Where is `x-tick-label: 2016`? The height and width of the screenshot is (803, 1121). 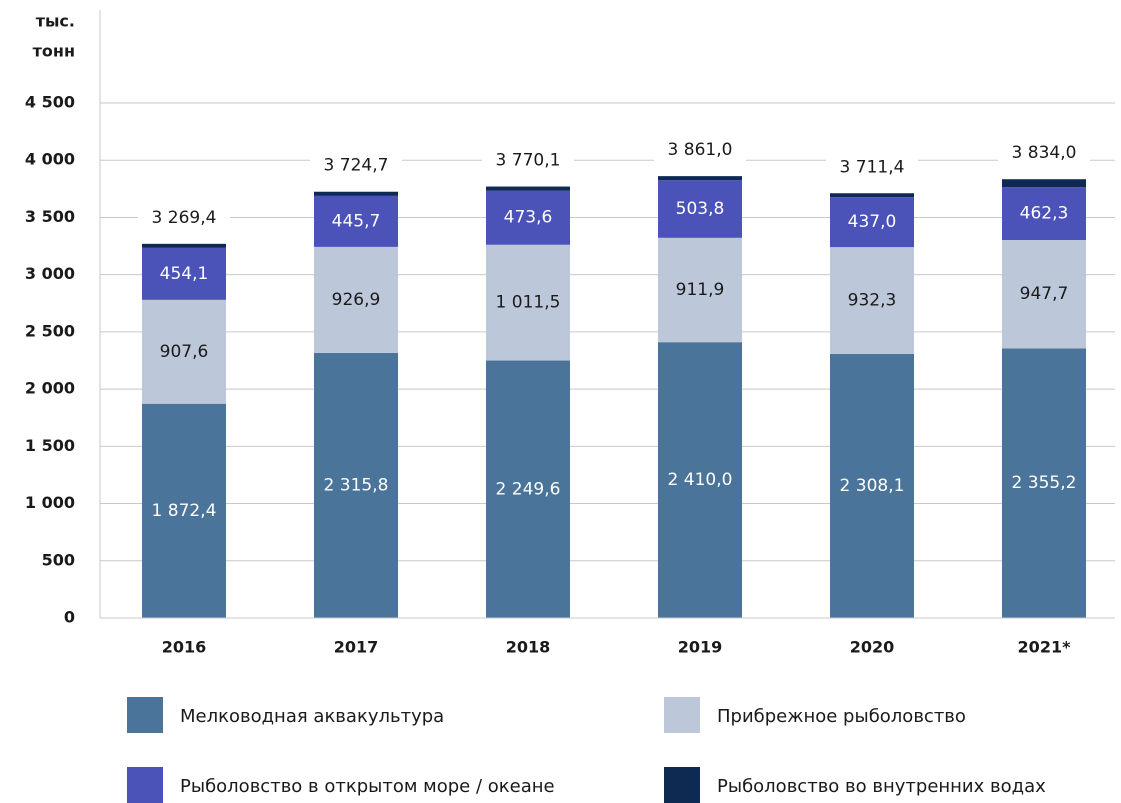 x-tick-label: 2016 is located at coordinates (184, 647).